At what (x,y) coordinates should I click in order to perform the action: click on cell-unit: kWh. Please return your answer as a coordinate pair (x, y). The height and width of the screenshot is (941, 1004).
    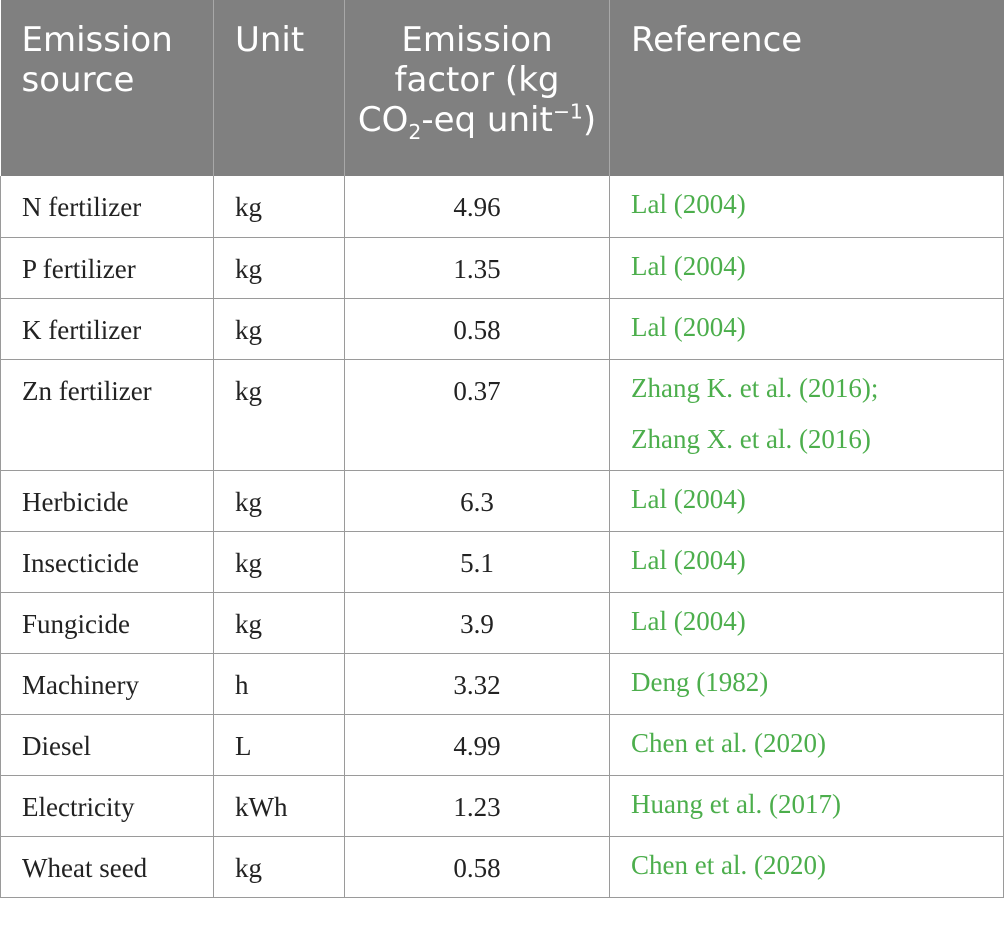
    Looking at the image, I should click on (279, 805).